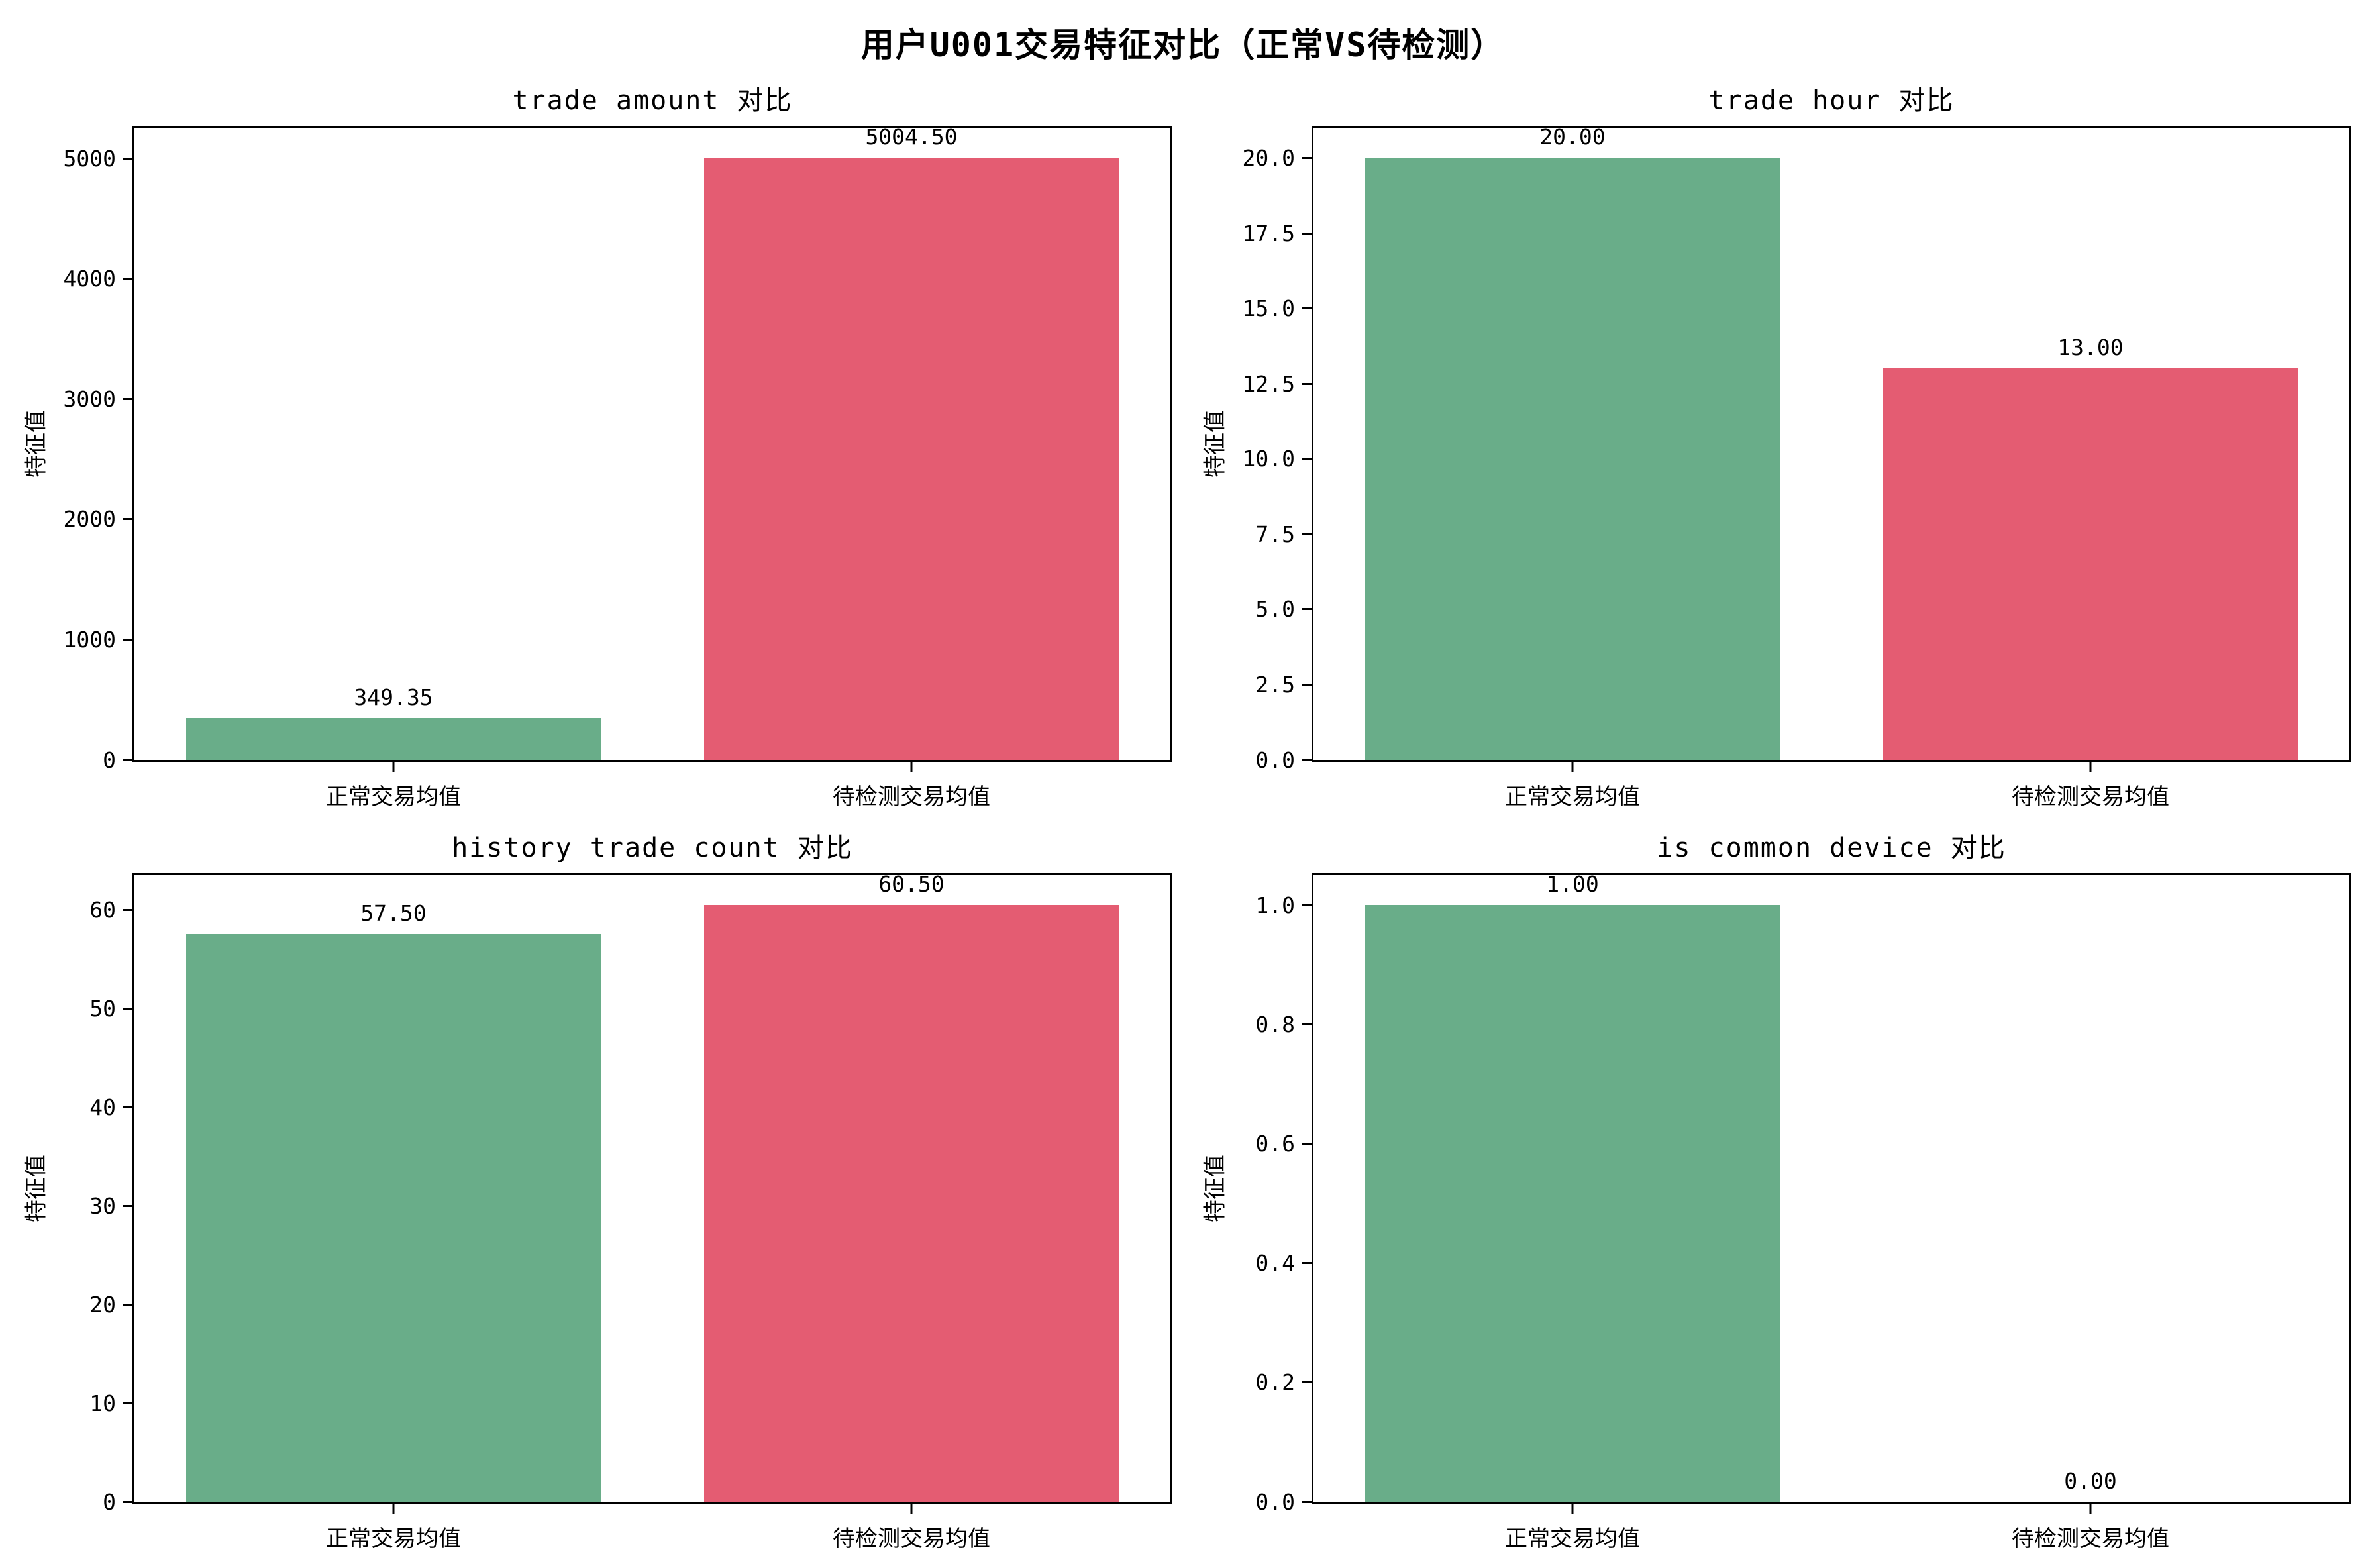 Image resolution: width=2366 pixels, height=1568 pixels. I want to click on y-tick-label: 1000, so click(90, 639).